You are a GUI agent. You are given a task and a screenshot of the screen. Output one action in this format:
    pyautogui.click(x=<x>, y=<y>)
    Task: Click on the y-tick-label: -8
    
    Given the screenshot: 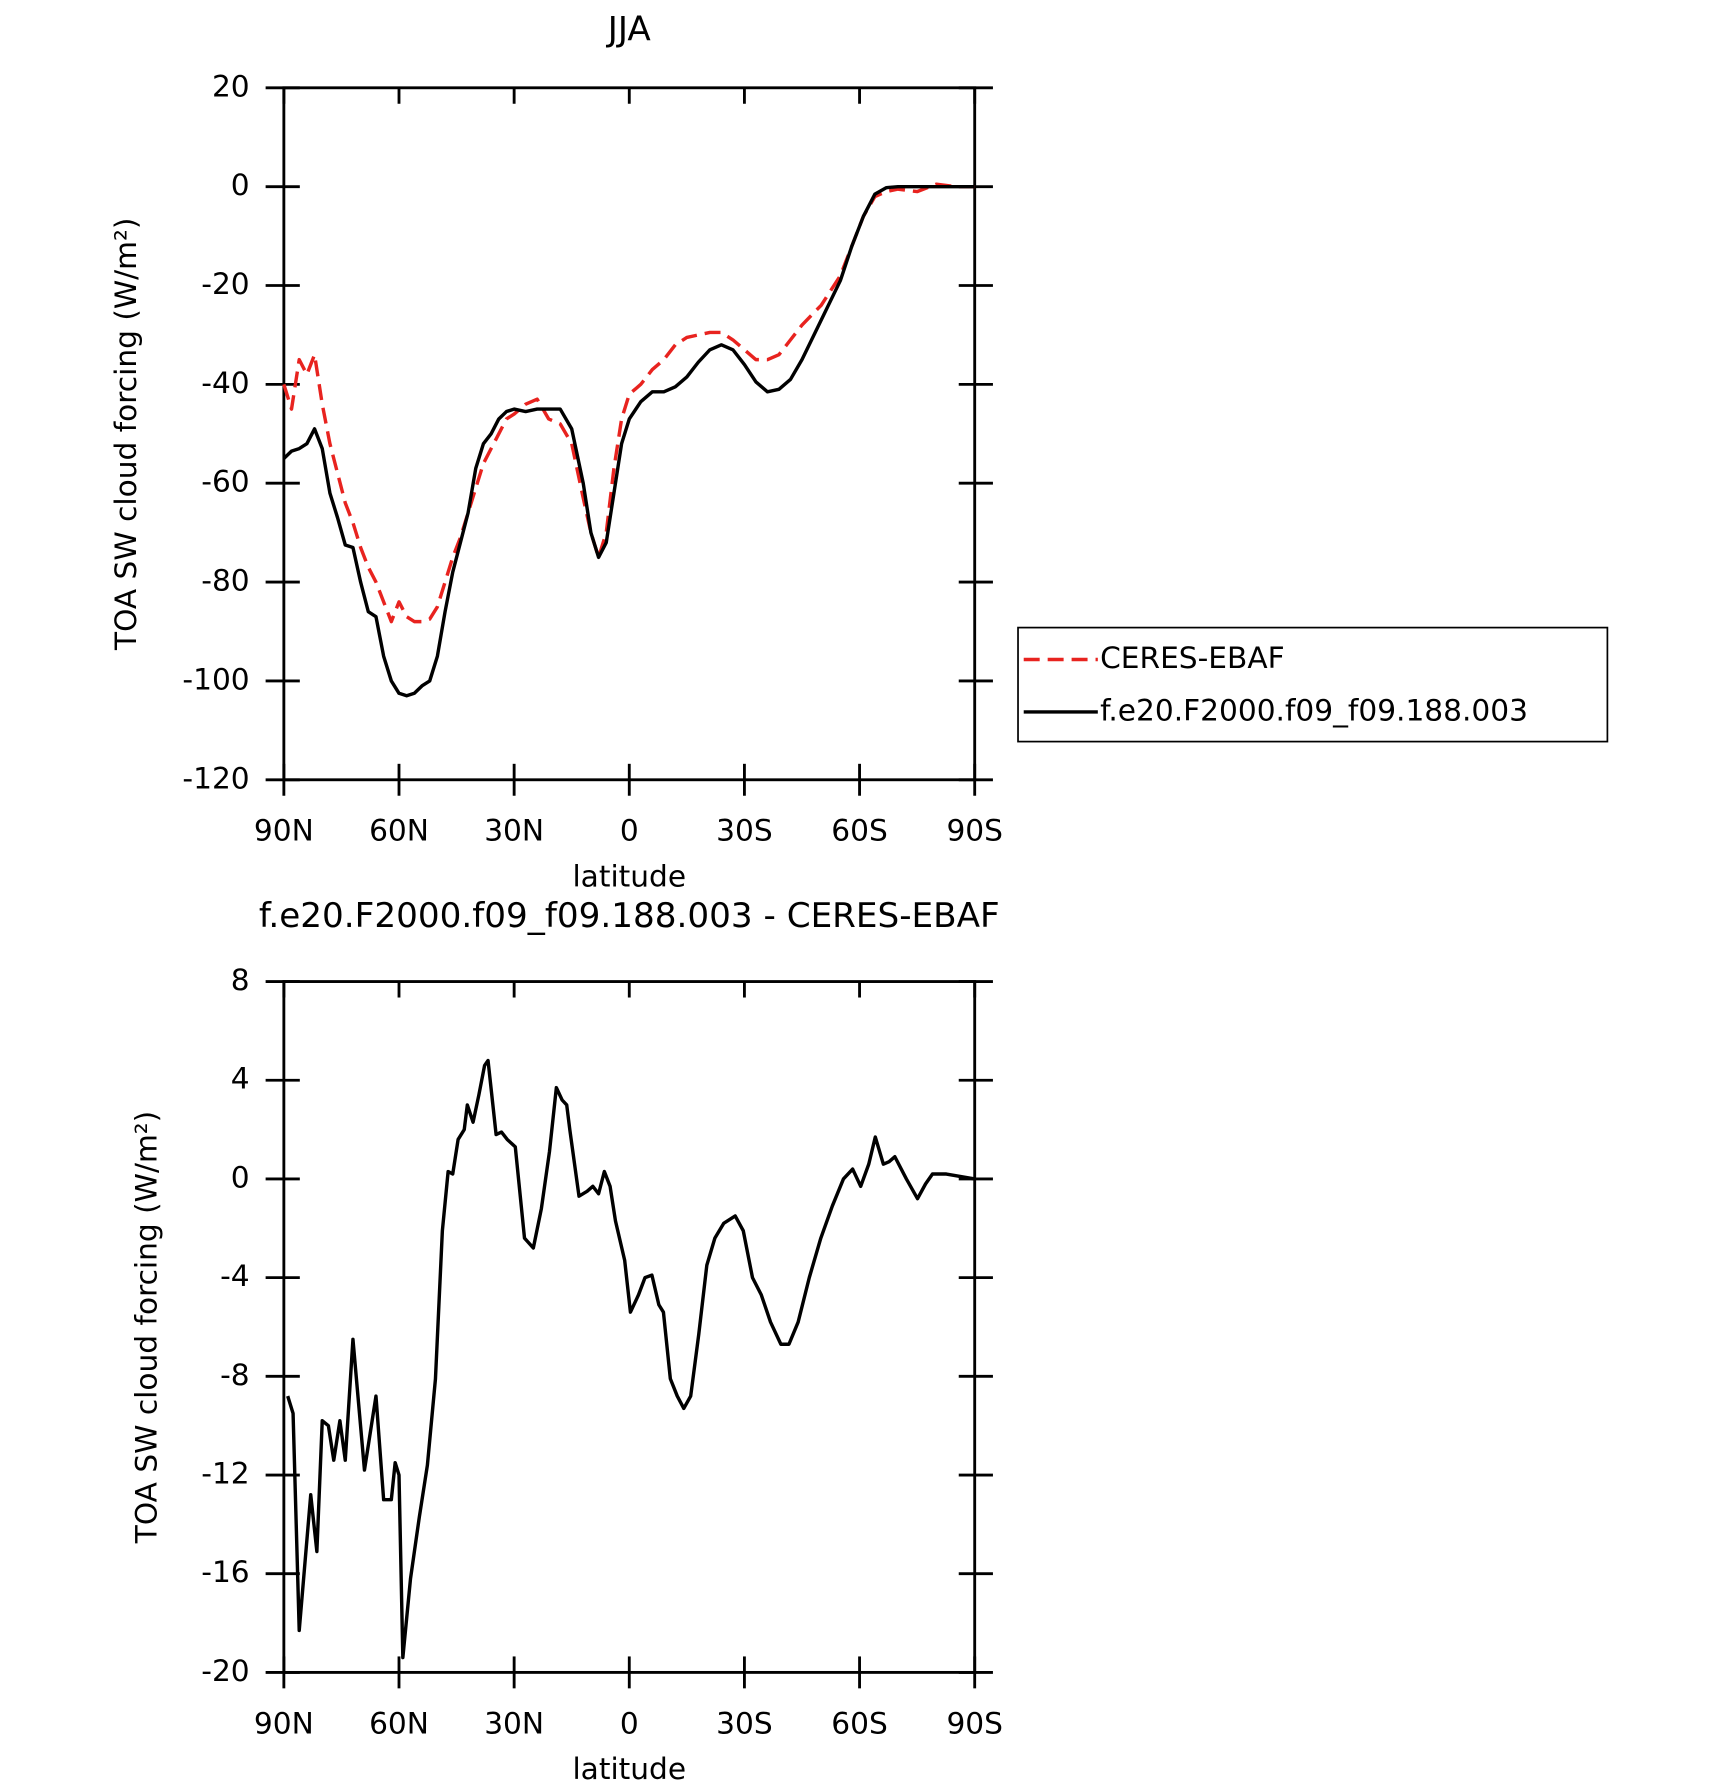 What is the action you would take?
    pyautogui.click(x=235, y=1374)
    